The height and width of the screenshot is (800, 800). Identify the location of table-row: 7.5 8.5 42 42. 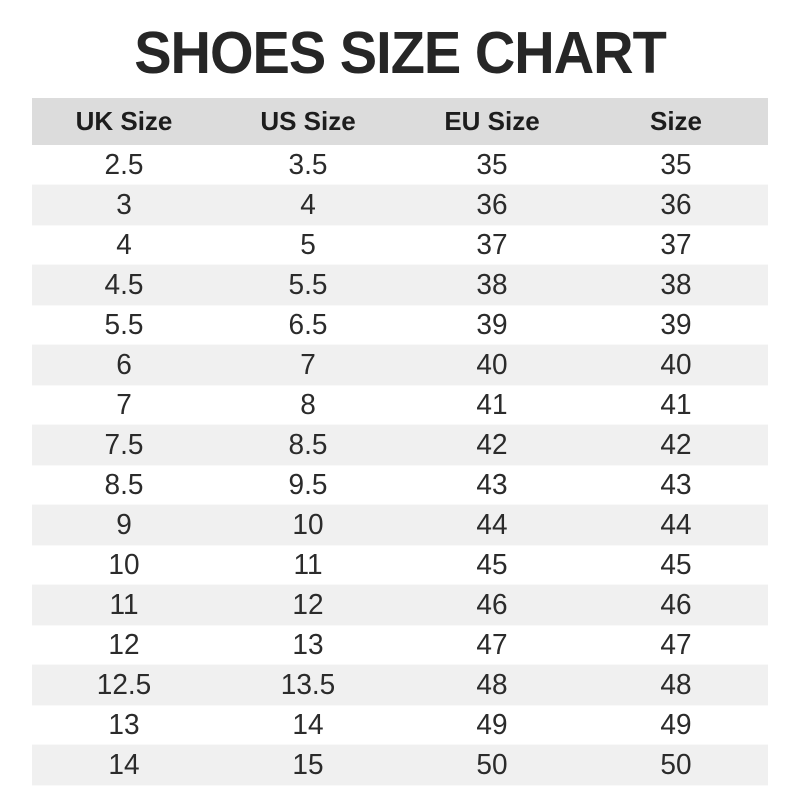
(400, 444).